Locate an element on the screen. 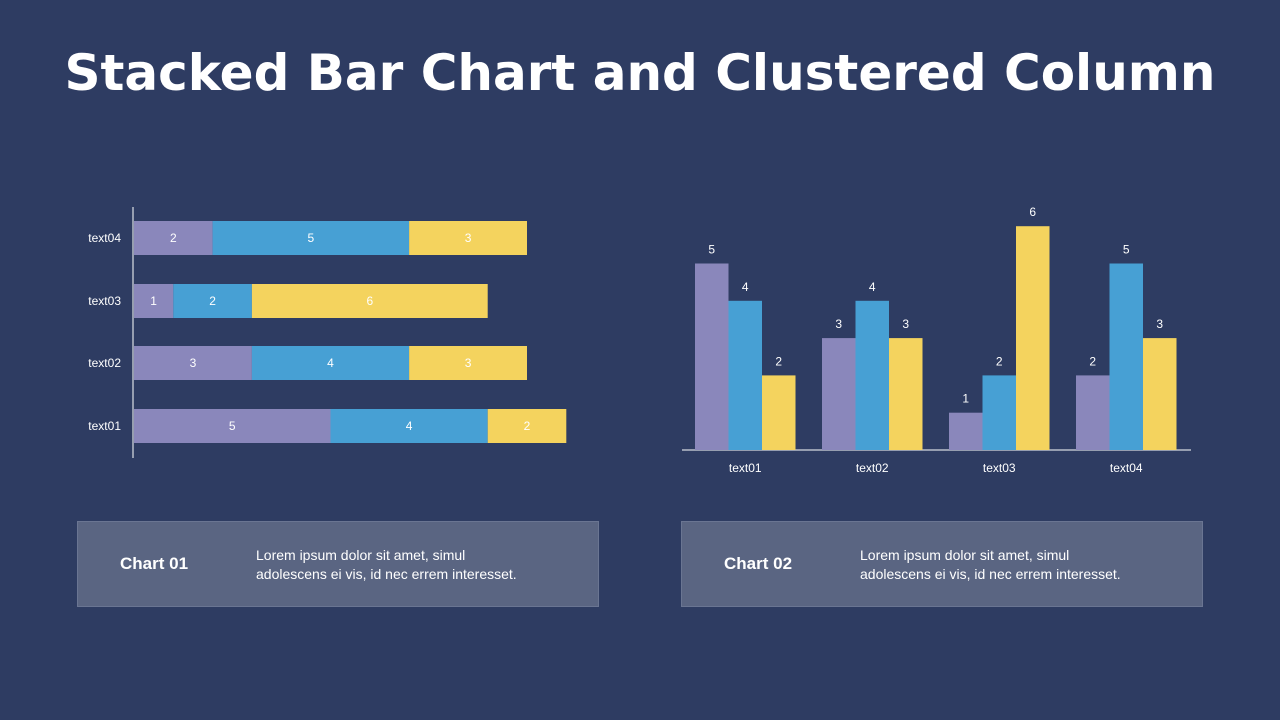 This screenshot has height=720, width=1280. clustered-column-chart: 5 4 2 text01 3 4 3 text02 1 2 6 text03 2 5 3 text04 is located at coordinates (936, 340).